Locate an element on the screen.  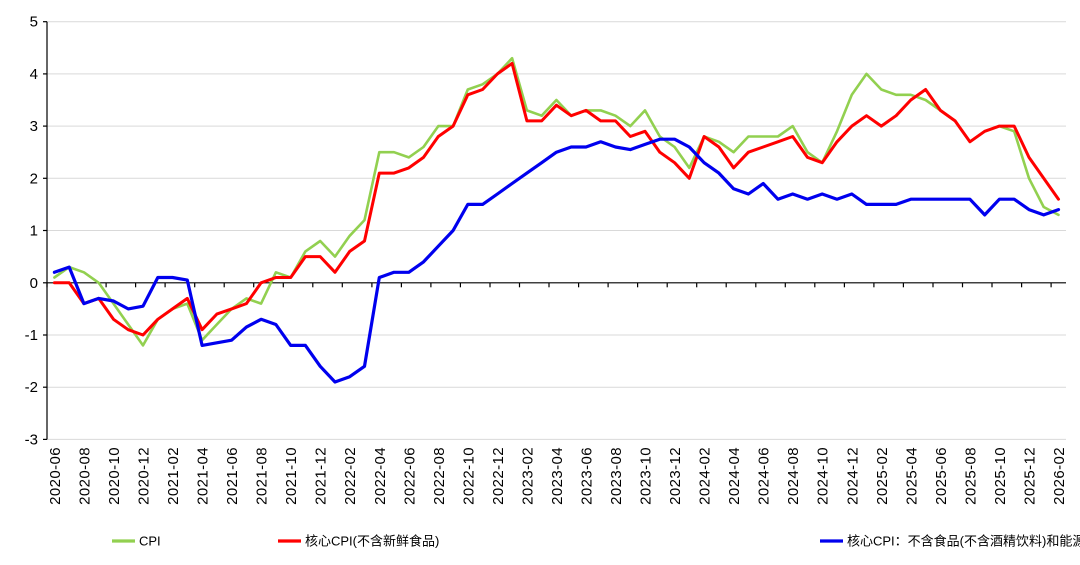
x-tick-label: 2024-06 is located at coordinates (764, 476).